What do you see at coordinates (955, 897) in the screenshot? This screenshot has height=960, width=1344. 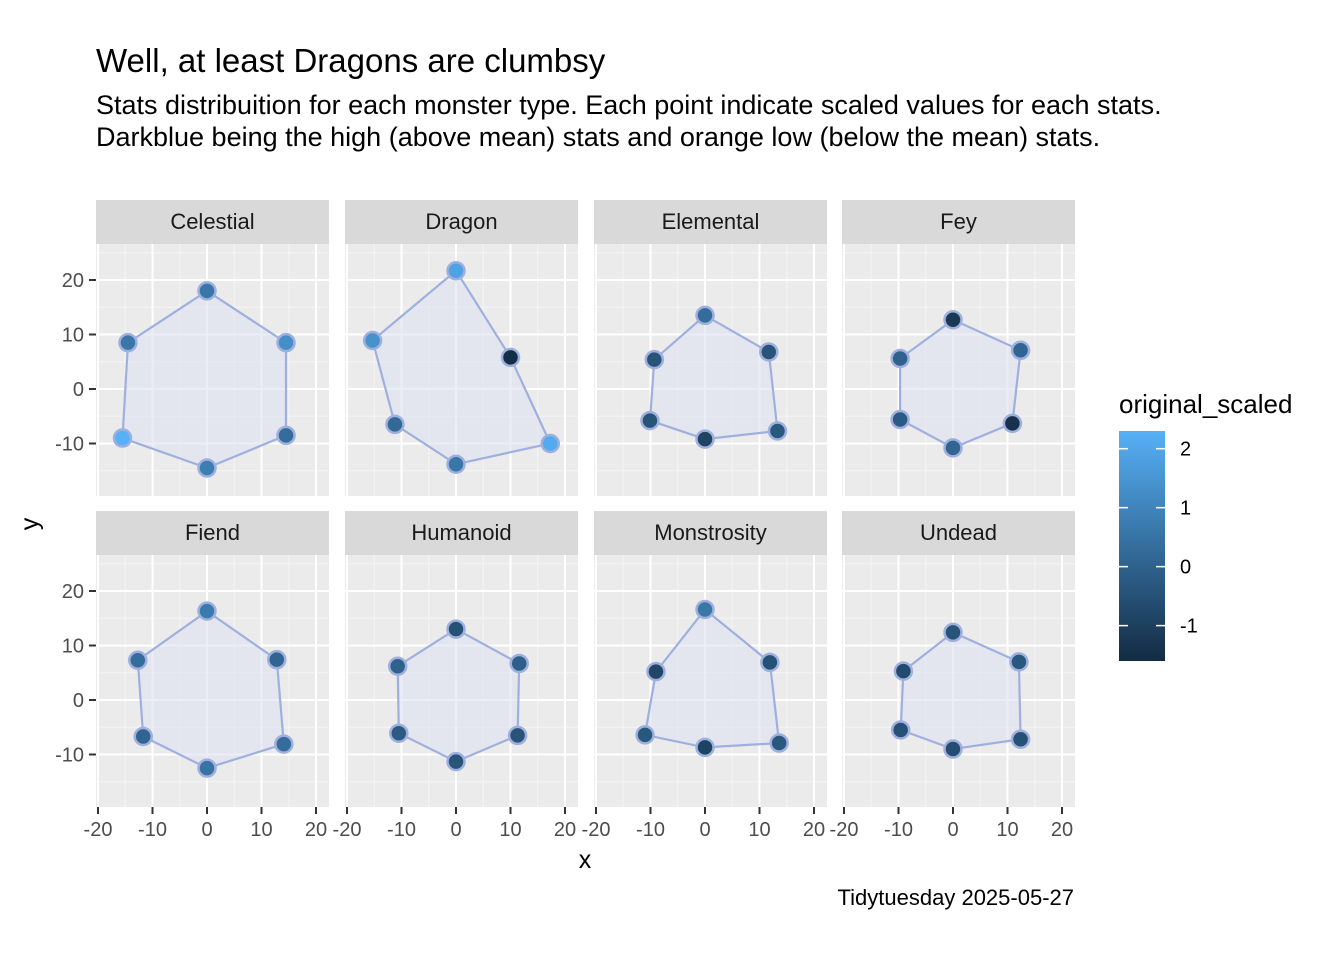 I see `chart-caption: Tidytuesday 2025-05-27` at bounding box center [955, 897].